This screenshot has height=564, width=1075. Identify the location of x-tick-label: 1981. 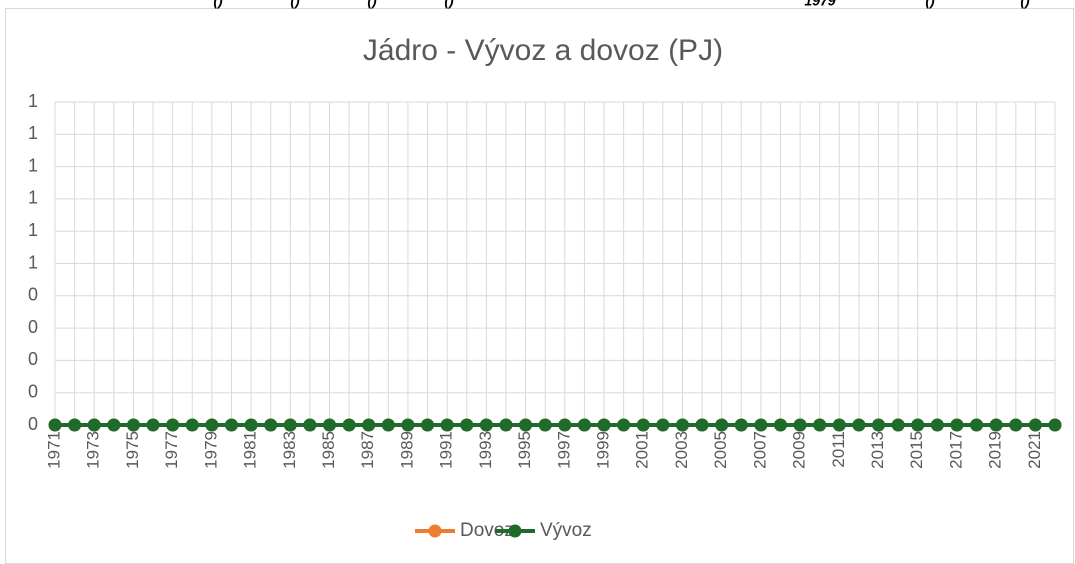
(250, 450).